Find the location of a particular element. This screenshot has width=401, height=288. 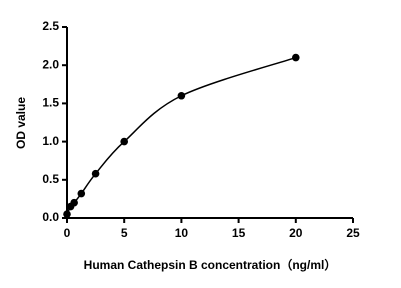

y-tick-label: 0.0 is located at coordinates (50, 217).